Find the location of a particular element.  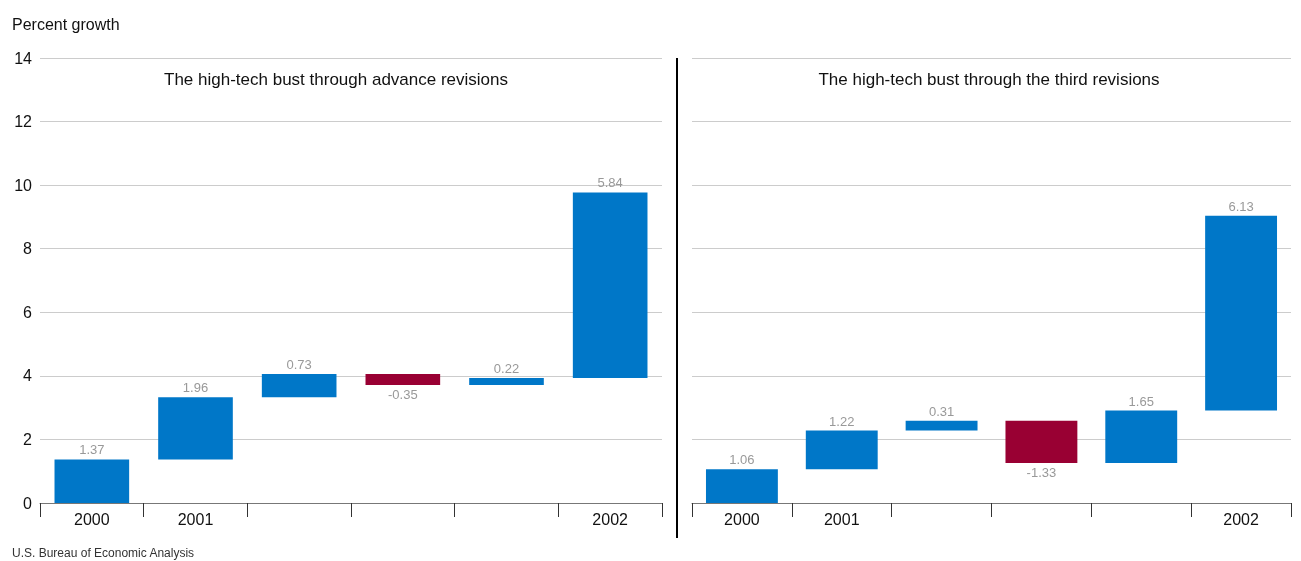

data-label: 0.73 is located at coordinates (299, 364).